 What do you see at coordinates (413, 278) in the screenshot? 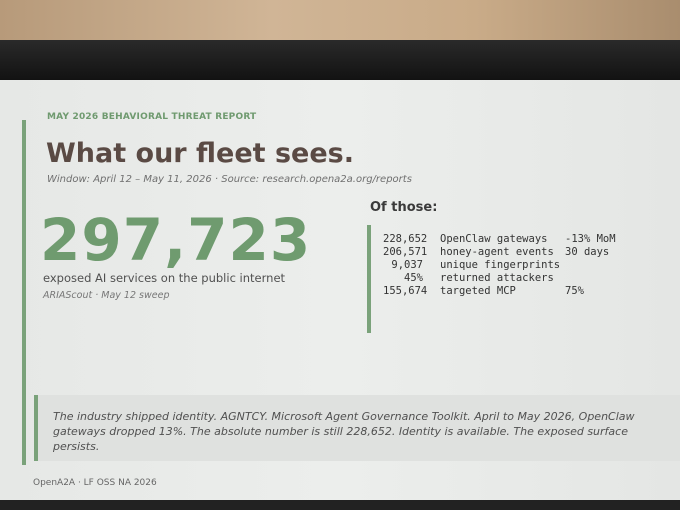
I see `row-value: 45%` at bounding box center [413, 278].